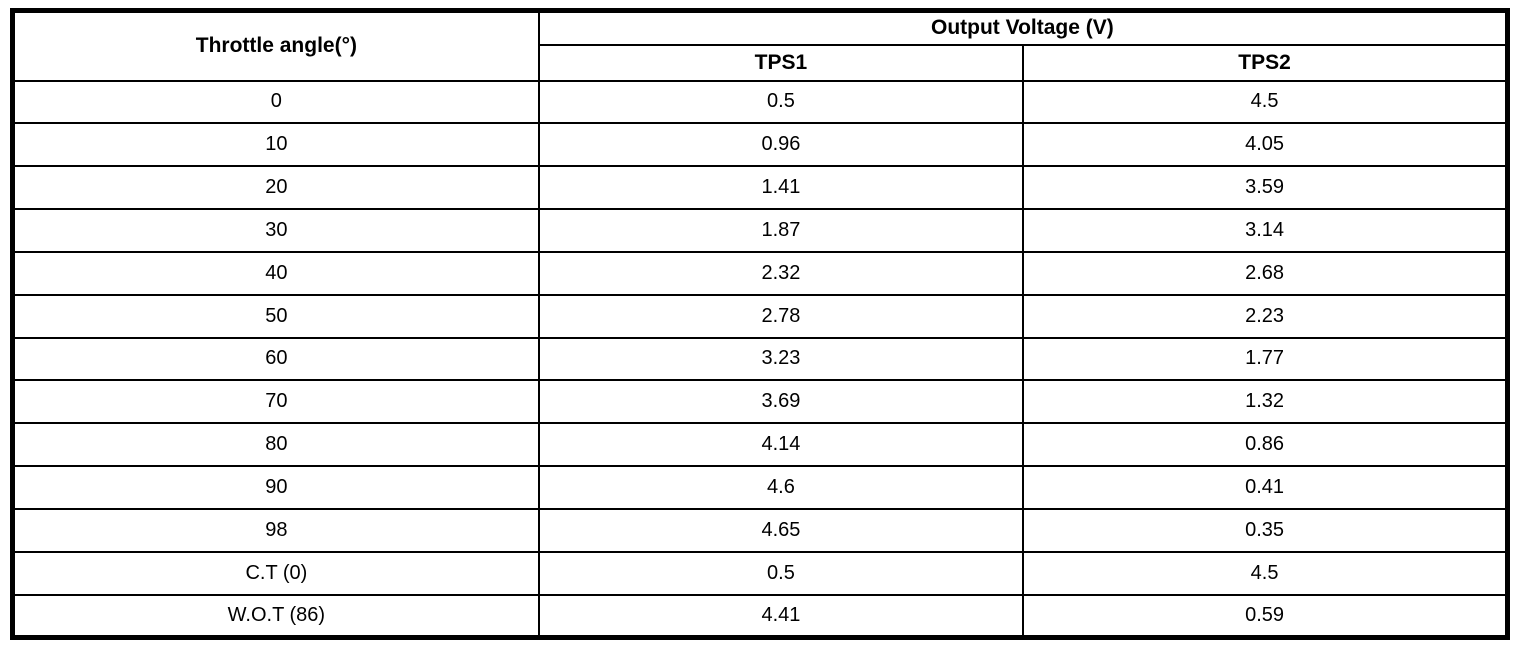 The height and width of the screenshot is (648, 1520). Describe the element at coordinates (1265, 230) in the screenshot. I see `cell-tps2: 3.14` at that location.